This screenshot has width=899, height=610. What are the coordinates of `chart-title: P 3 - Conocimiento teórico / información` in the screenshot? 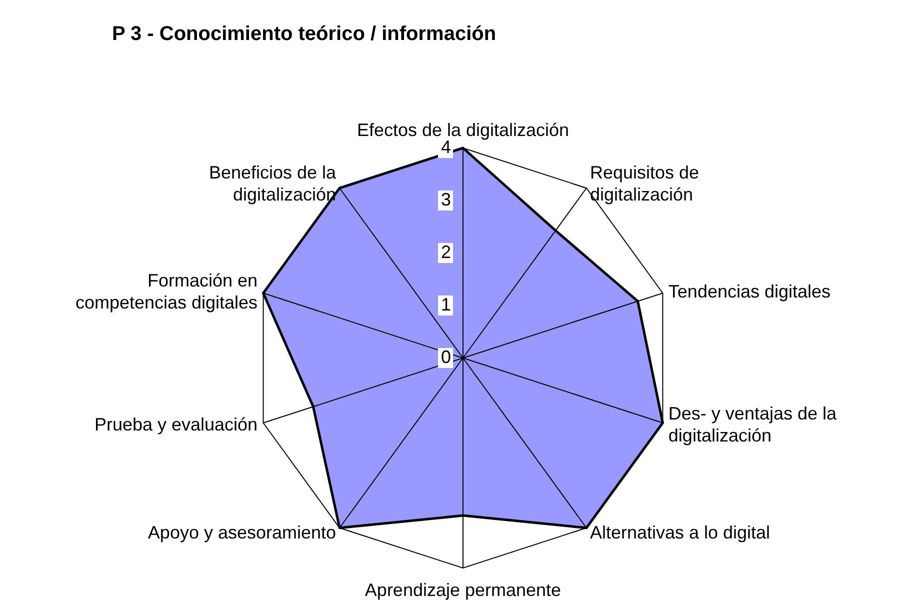 It's located at (304, 34).